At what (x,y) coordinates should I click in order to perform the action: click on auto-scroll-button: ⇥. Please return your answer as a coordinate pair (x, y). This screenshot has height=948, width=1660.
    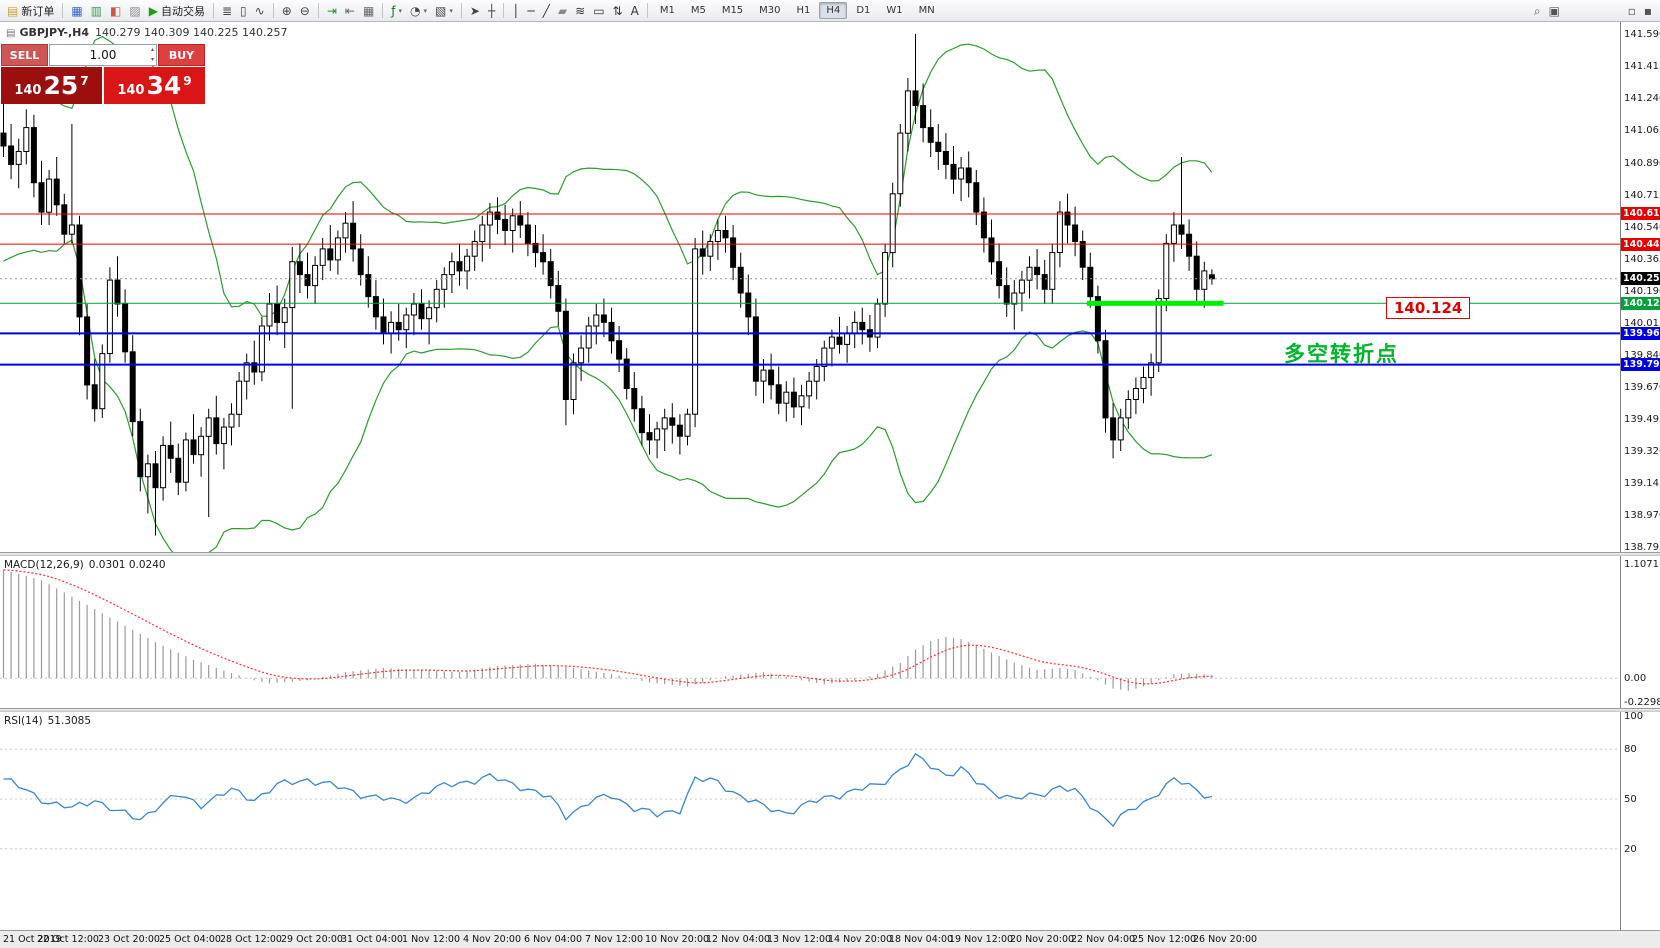
    Looking at the image, I should click on (332, 11).